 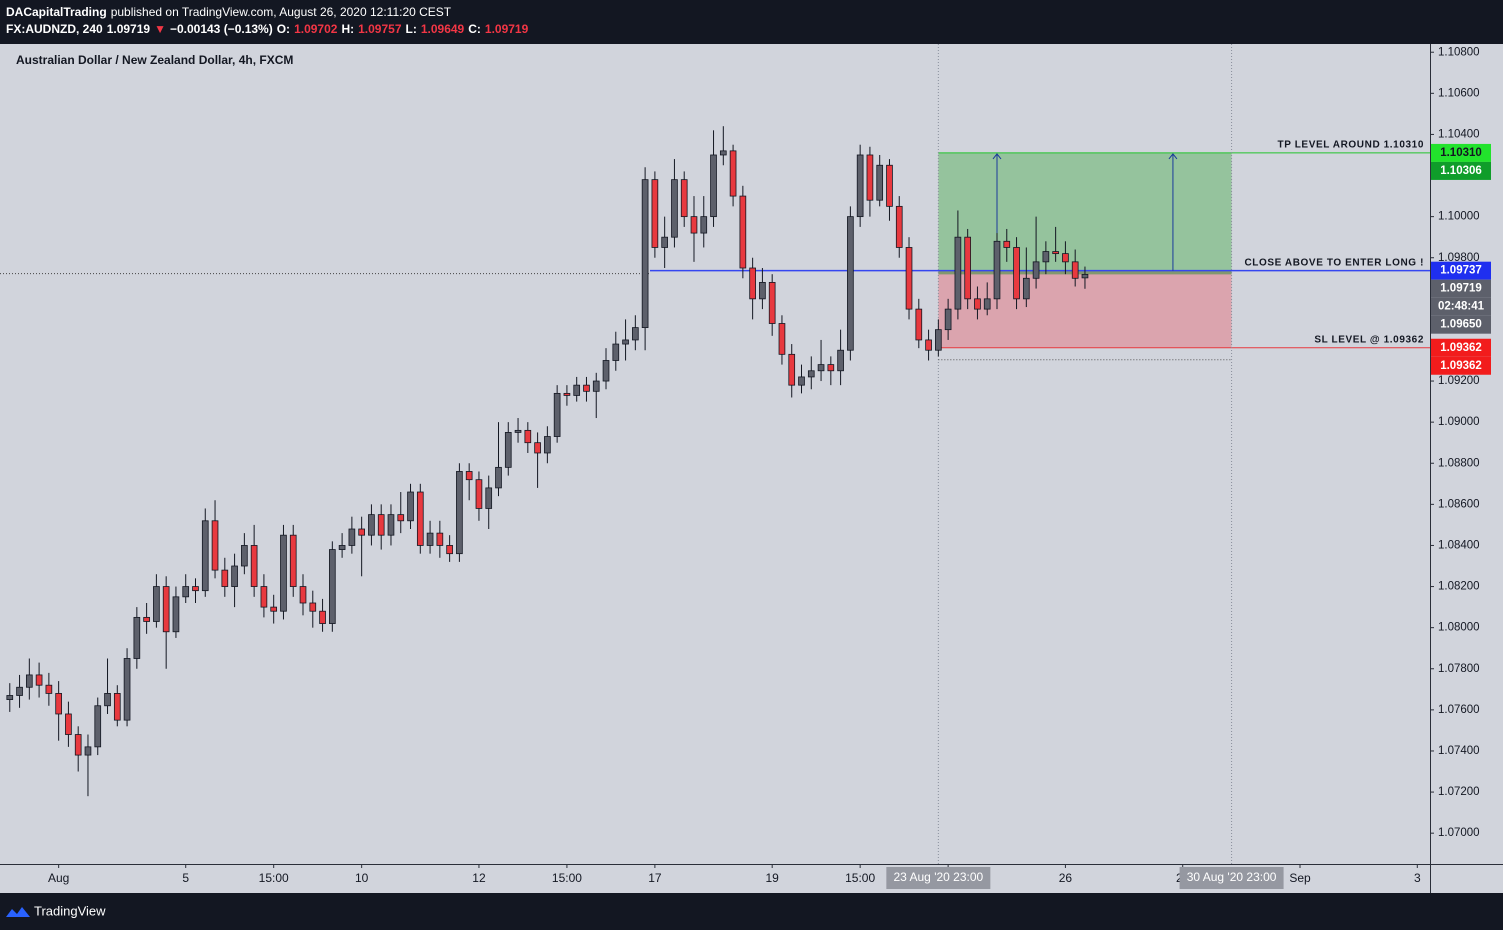 I want to click on y-tick-label: 1.08200, so click(x=1459, y=587).